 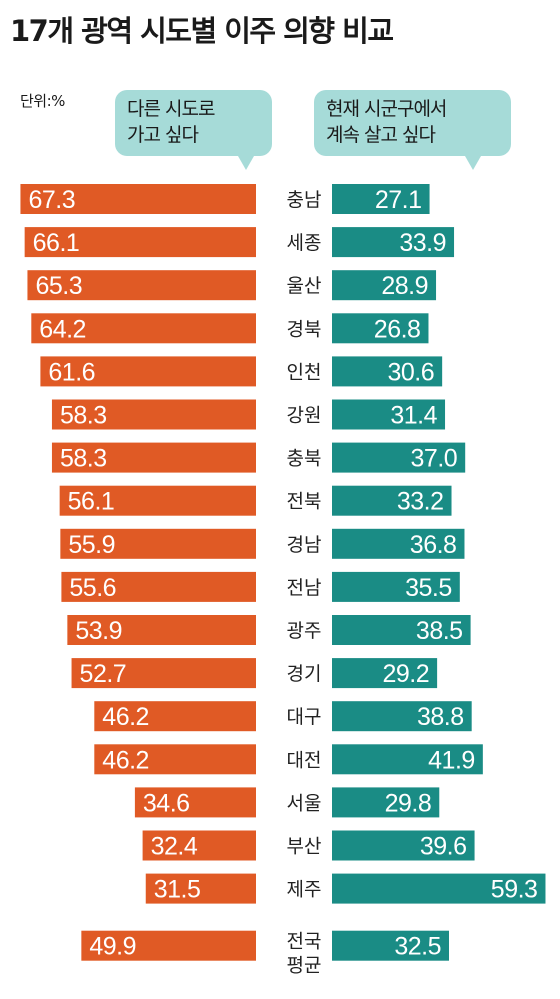 I want to click on bar-right-label-8: 36.8, so click(x=433, y=545).